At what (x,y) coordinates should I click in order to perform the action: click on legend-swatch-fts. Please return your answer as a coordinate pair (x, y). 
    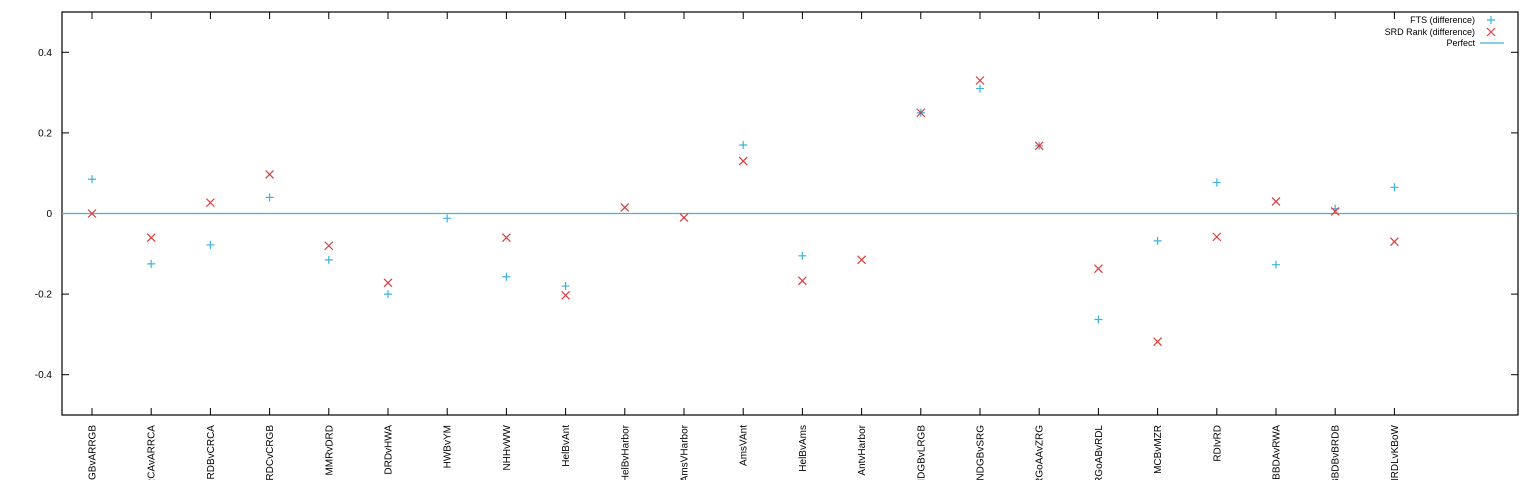
    Looking at the image, I should click on (1491, 20).